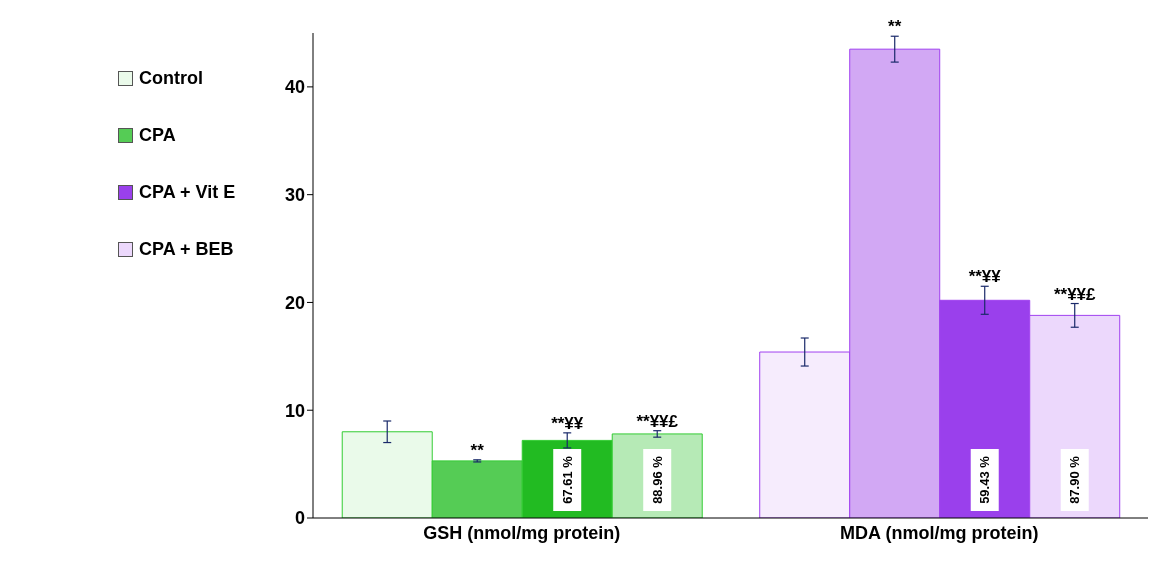  I want to click on annotation: 67.61 %, so click(567, 479).